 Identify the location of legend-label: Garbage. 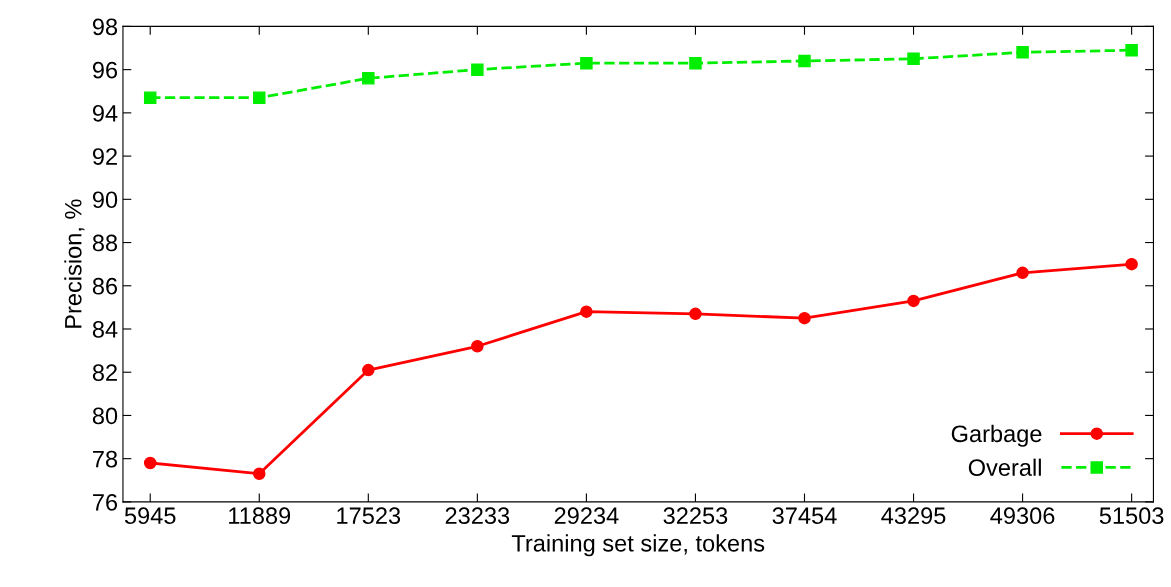
(996, 435).